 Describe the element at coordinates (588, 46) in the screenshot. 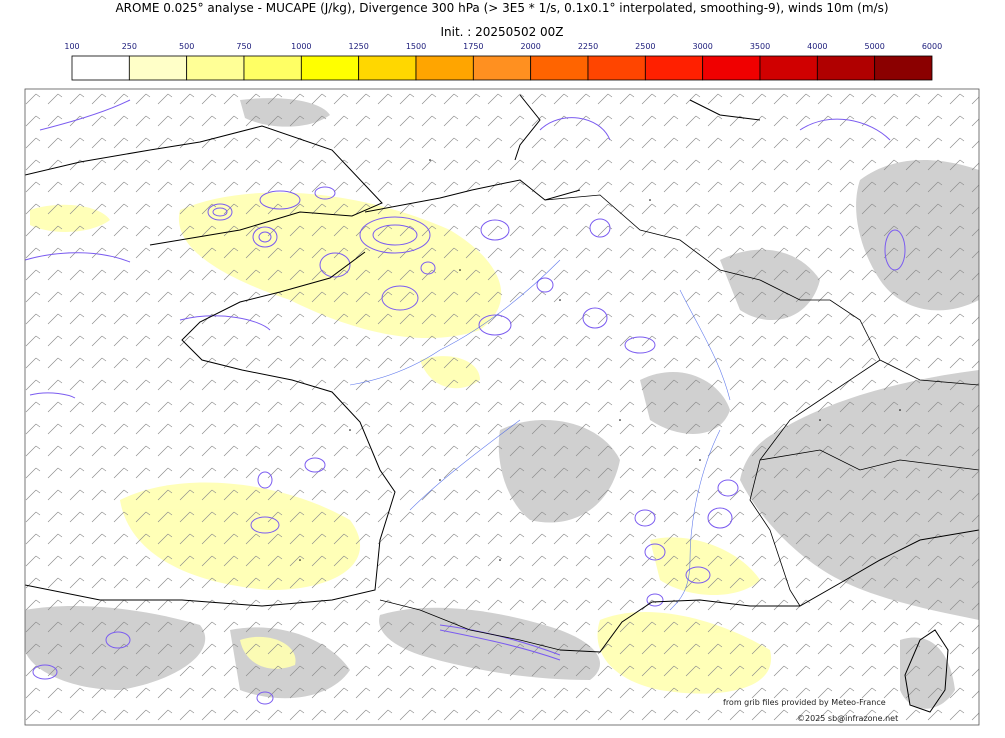

I see `colorbar-tick-label: 2250` at that location.